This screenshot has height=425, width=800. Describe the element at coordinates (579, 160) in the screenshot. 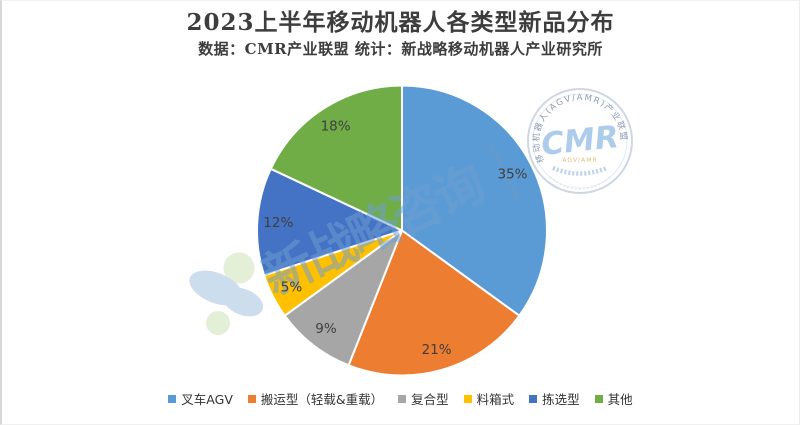

I see `stamp-sub-text: AGV/AMR` at that location.